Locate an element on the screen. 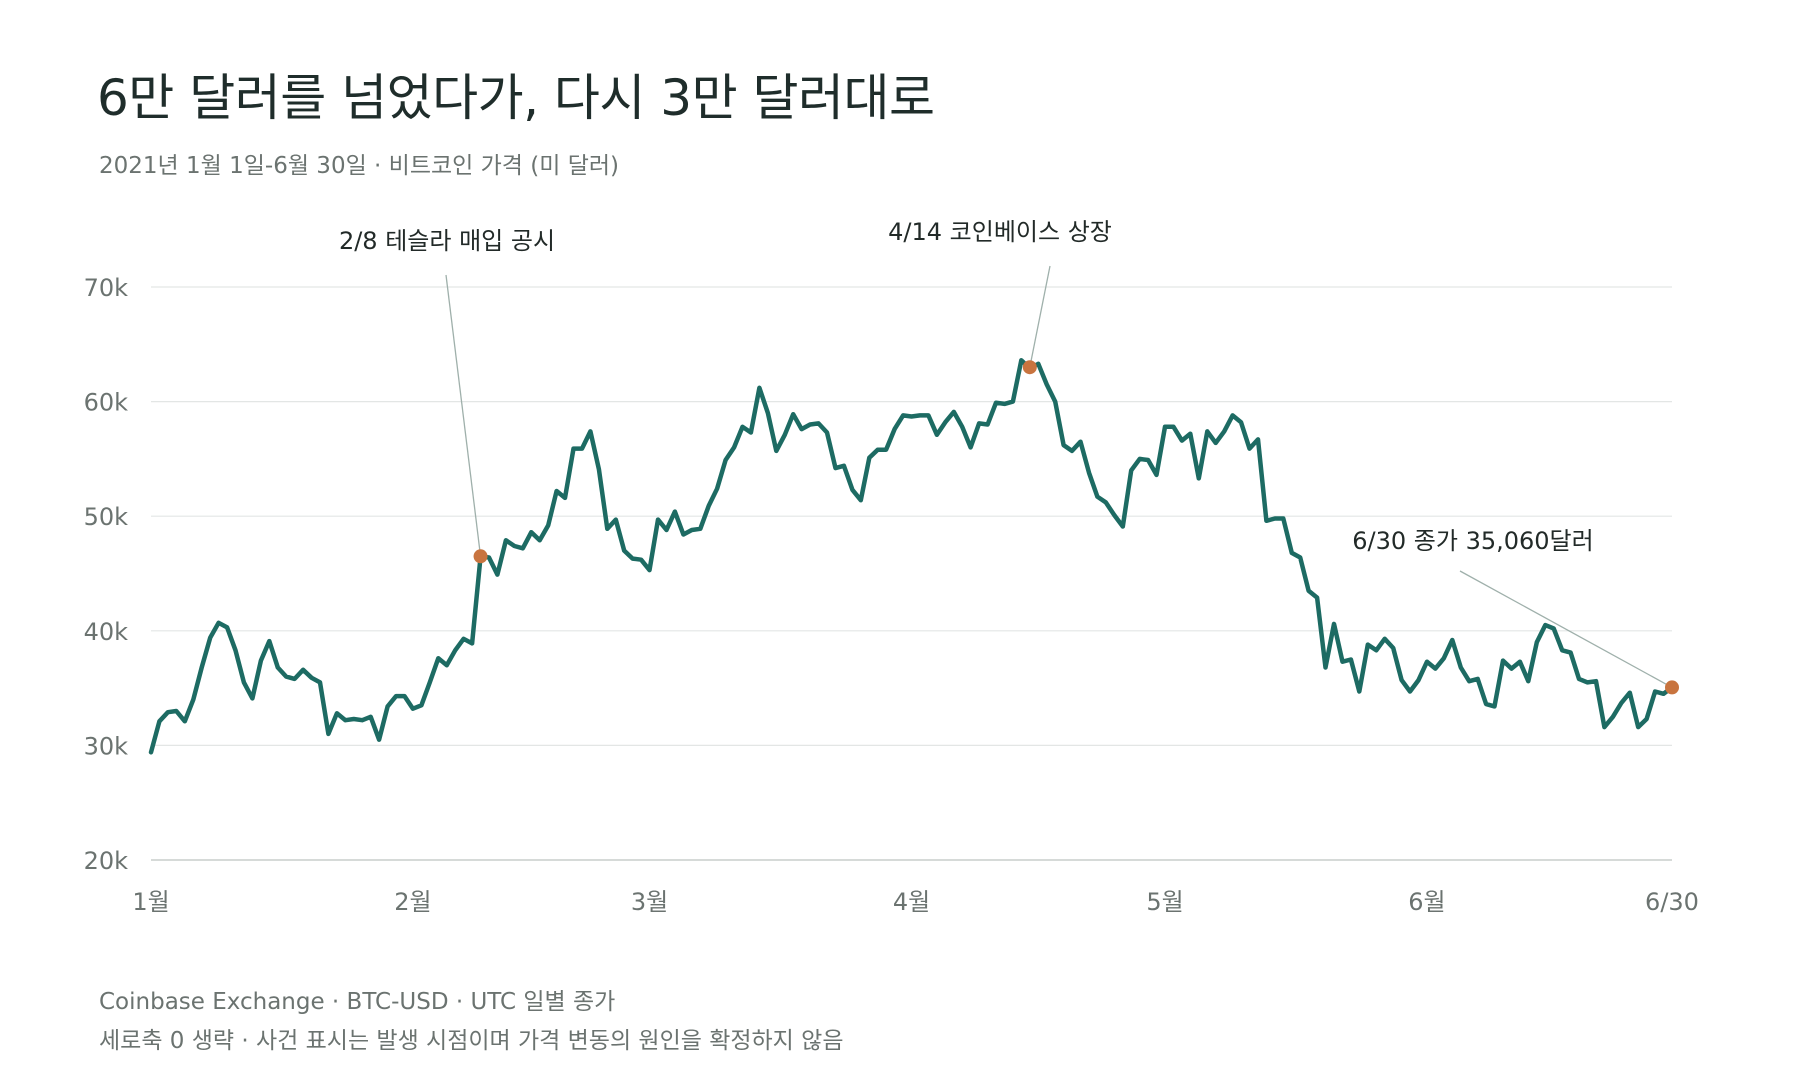 The image size is (1800, 1080). x-axis-ticks: 1월 2월 3월 4월 5월 6월 6/30 is located at coordinates (915, 902).